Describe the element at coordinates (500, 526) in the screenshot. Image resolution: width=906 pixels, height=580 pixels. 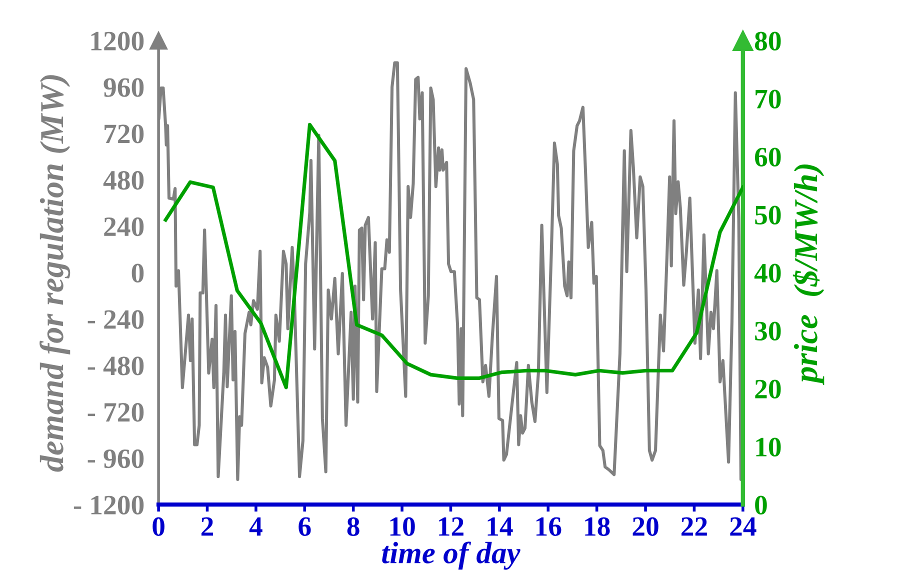
I see `x-tick-label: 14` at that location.